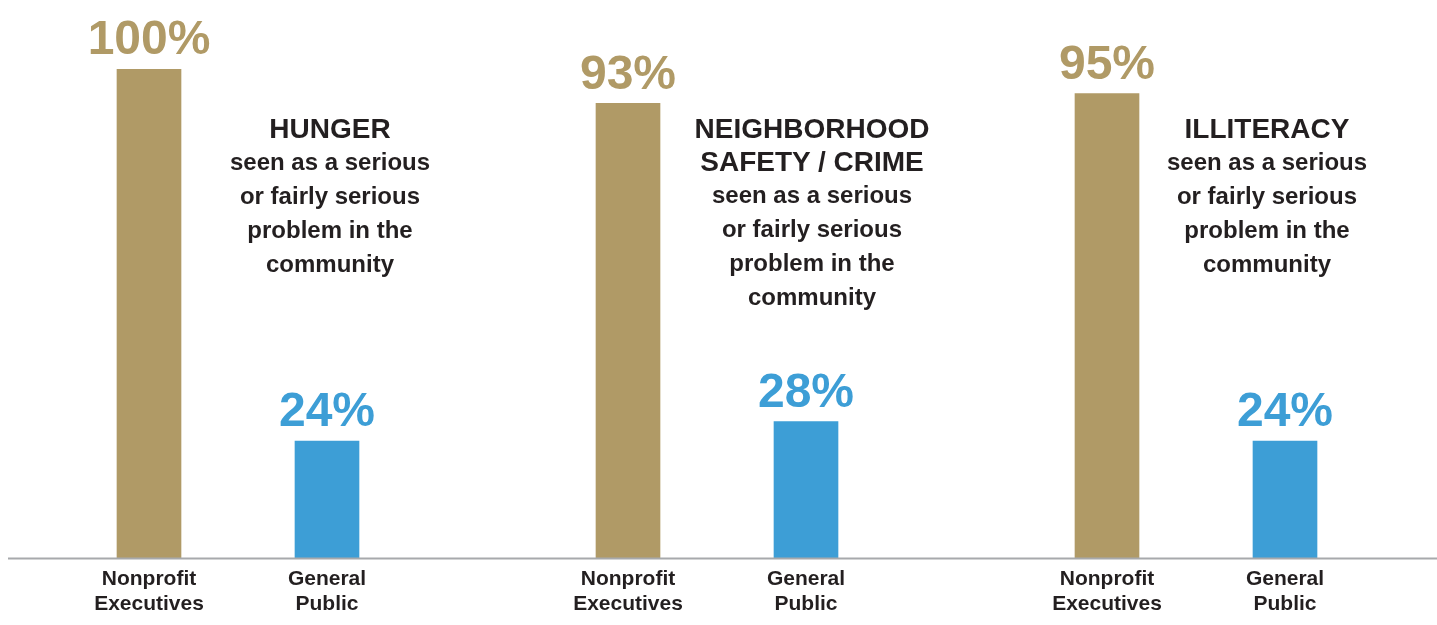  What do you see at coordinates (1267, 128) in the screenshot?
I see `text: ILLITERACY` at bounding box center [1267, 128].